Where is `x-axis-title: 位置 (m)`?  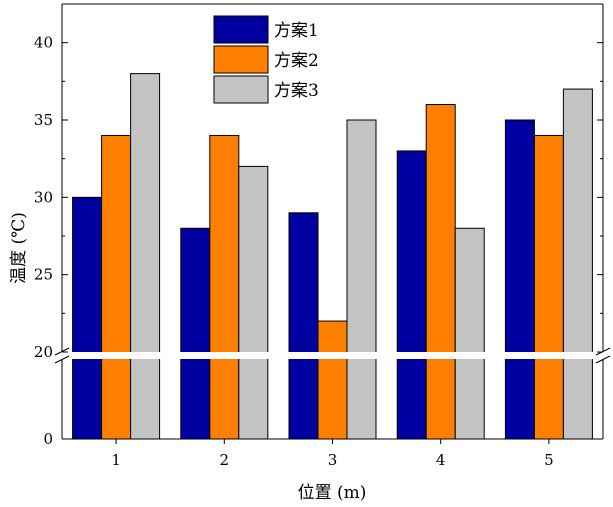
x-axis-title: 位置 (m) is located at coordinates (332, 493).